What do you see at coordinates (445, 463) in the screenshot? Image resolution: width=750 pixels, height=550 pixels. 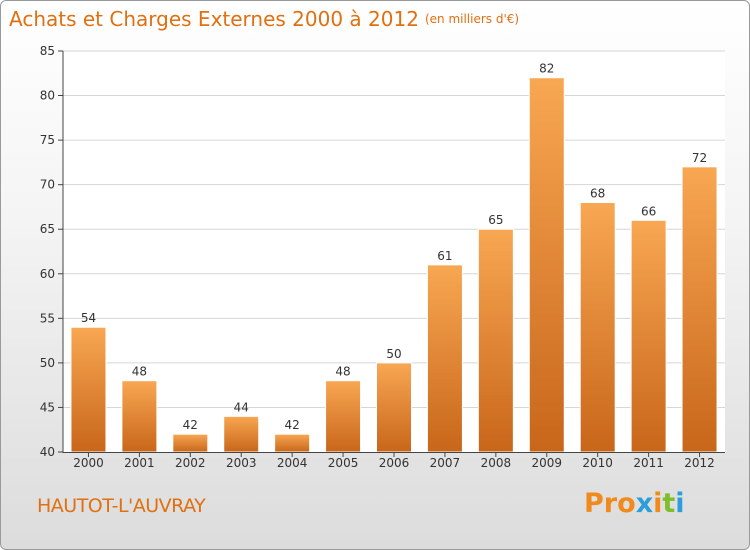 I see `x-tick-label-2007: 2007` at bounding box center [445, 463].